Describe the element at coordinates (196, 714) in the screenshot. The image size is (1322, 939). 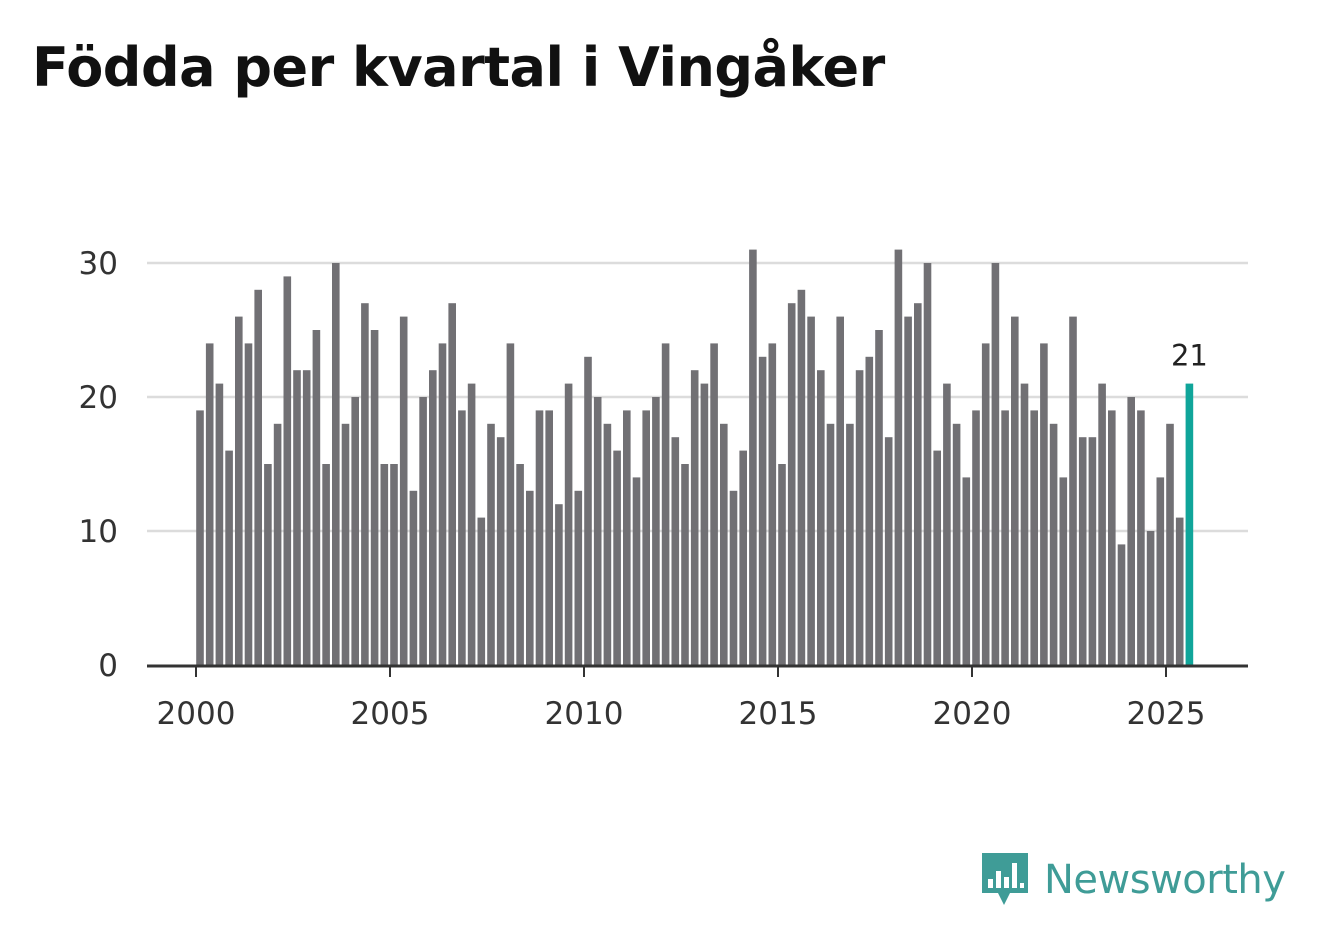
I see `x-tick-label: 2000` at that location.